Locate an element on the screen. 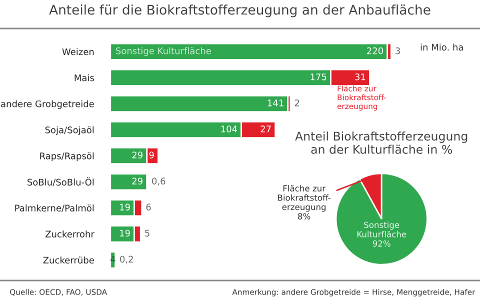 This screenshot has width=480, height=300. y-tick-label: Mais is located at coordinates (84, 78).